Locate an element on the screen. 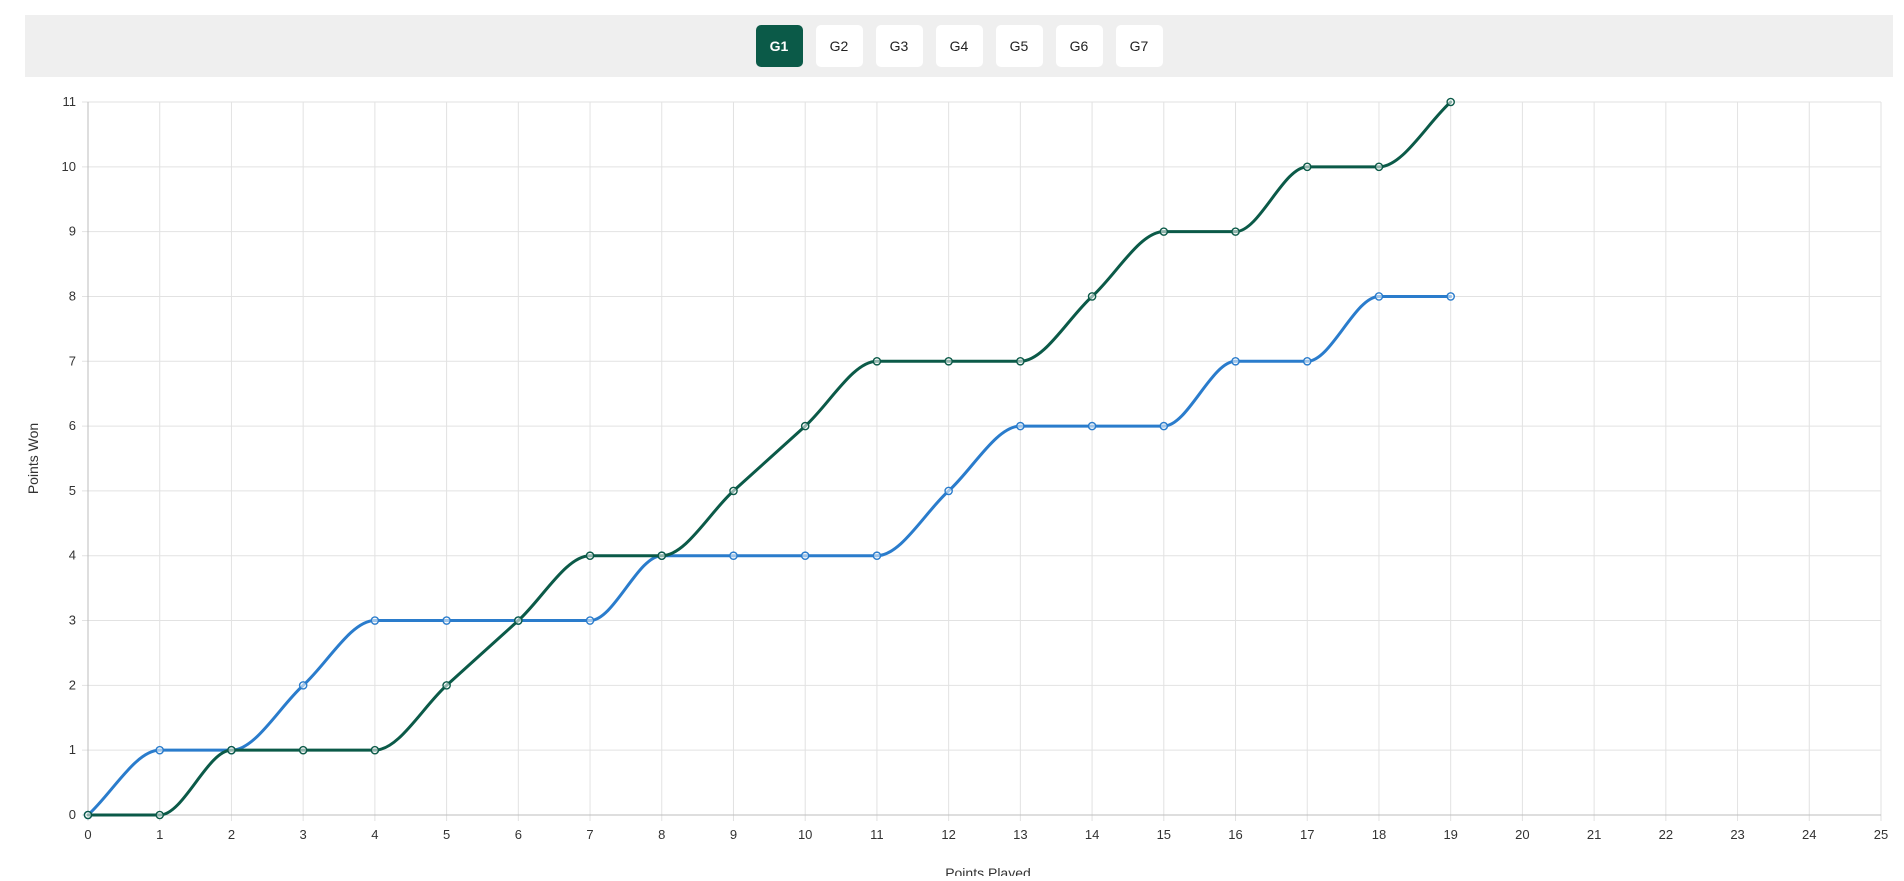  y-tick-label: 6 is located at coordinates (72, 425).